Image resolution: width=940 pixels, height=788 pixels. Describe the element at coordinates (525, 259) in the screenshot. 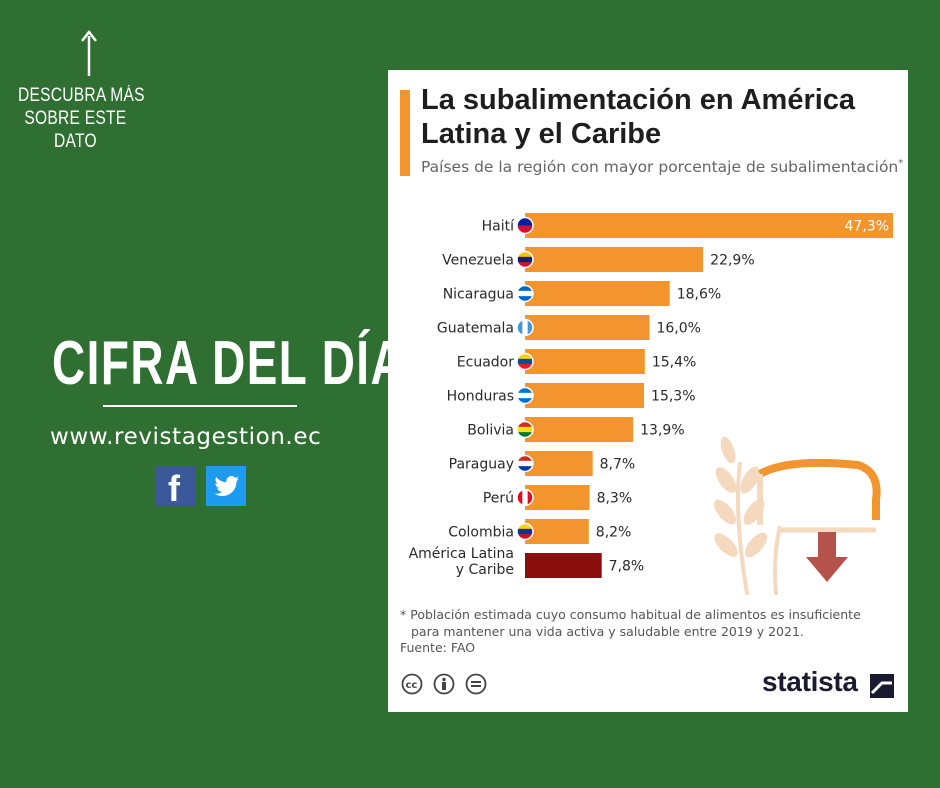

I see `venezuela-flag-icon` at that location.